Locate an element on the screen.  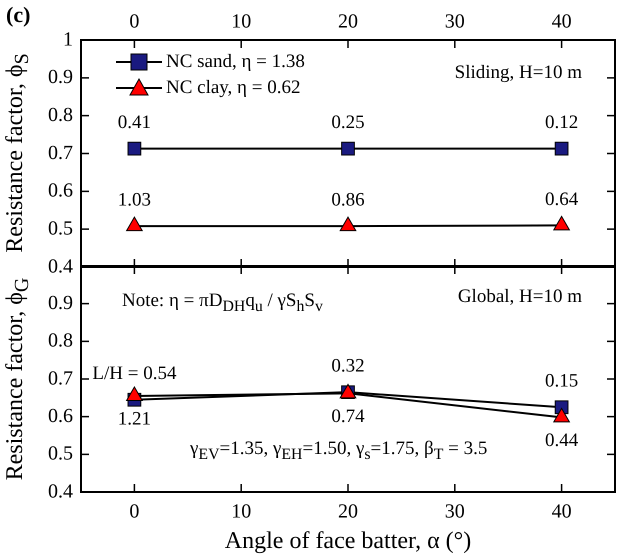
x-axis-title: Angle of face batter, α (°) is located at coordinates (348, 541).